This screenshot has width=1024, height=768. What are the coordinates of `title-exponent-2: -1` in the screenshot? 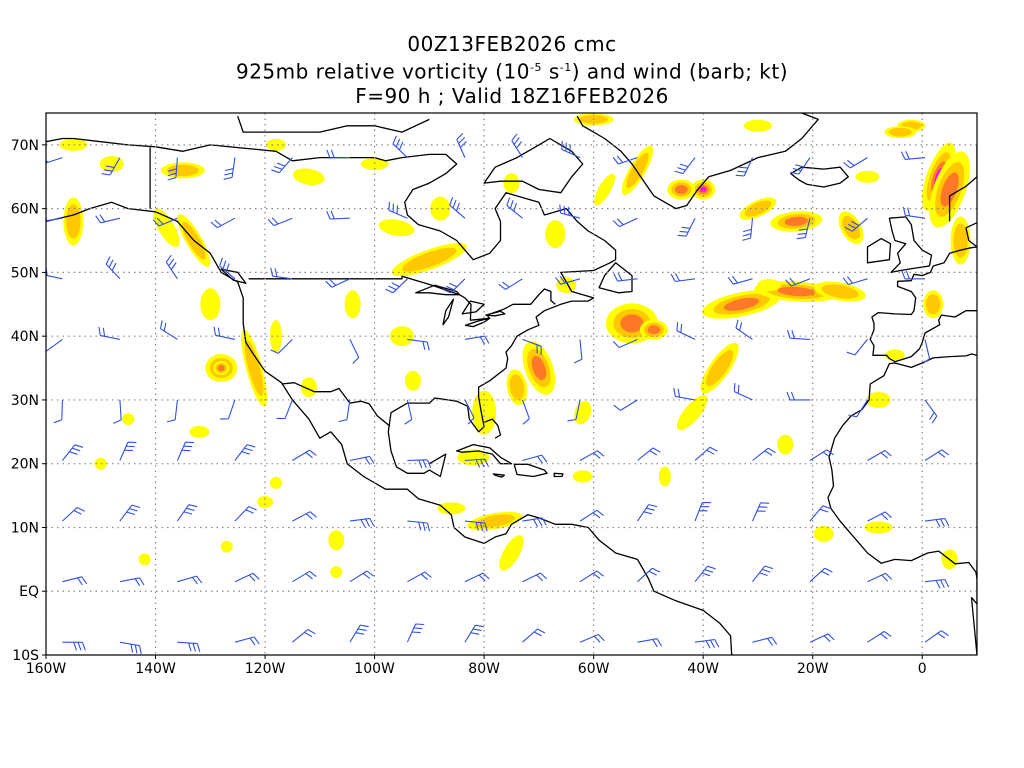 It's located at (565, 67).